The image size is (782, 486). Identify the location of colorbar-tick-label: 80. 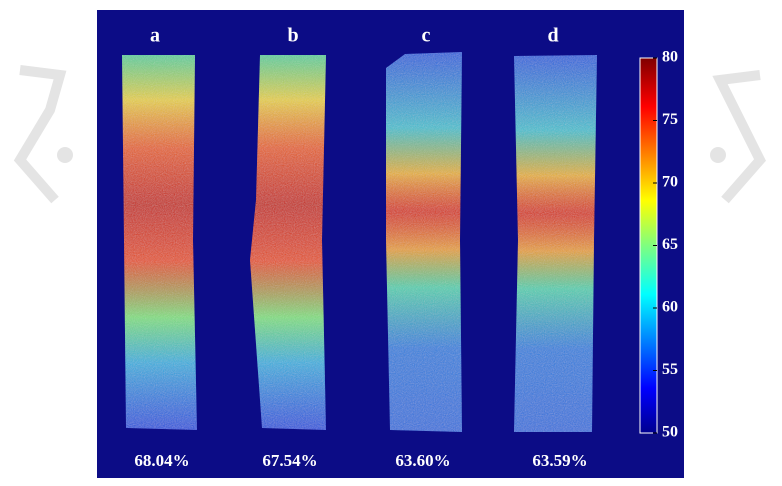
(670, 57).